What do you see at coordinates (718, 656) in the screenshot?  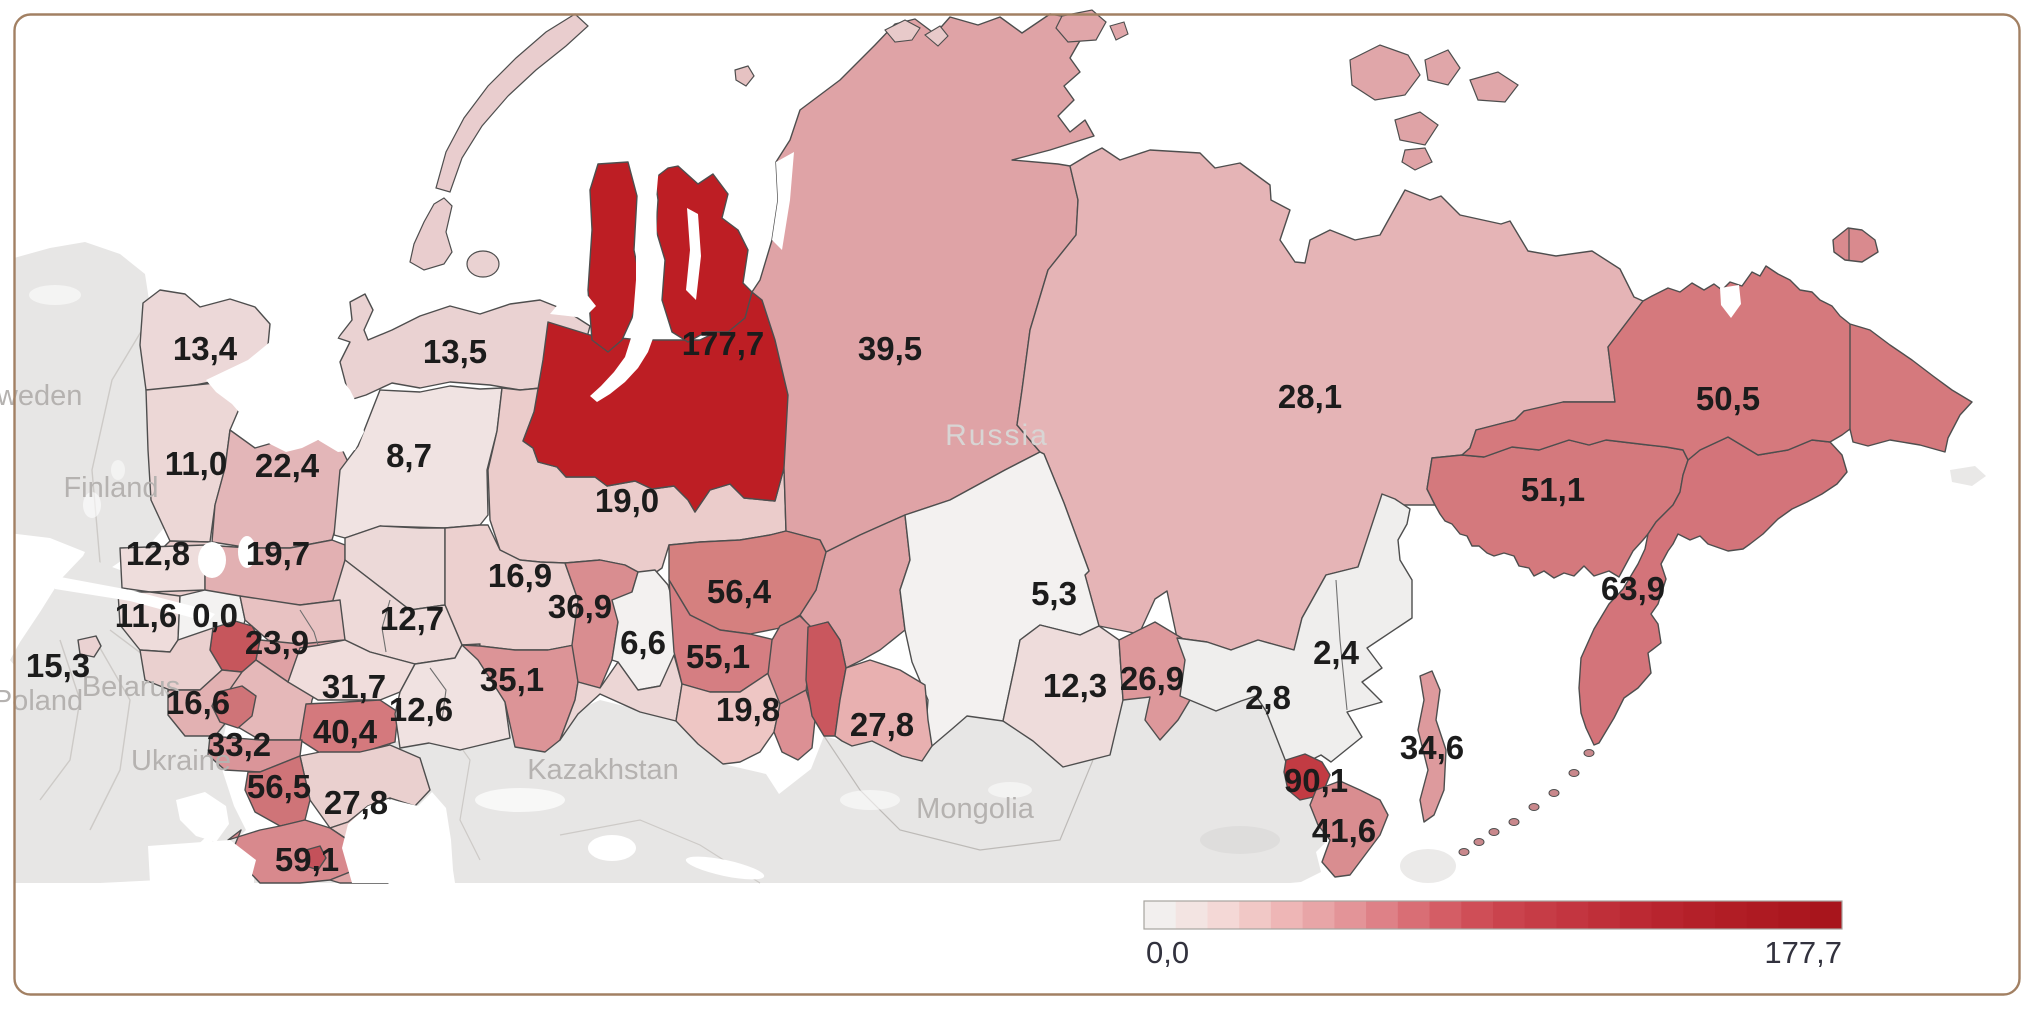 I see `svg-text: 55,1` at bounding box center [718, 656].